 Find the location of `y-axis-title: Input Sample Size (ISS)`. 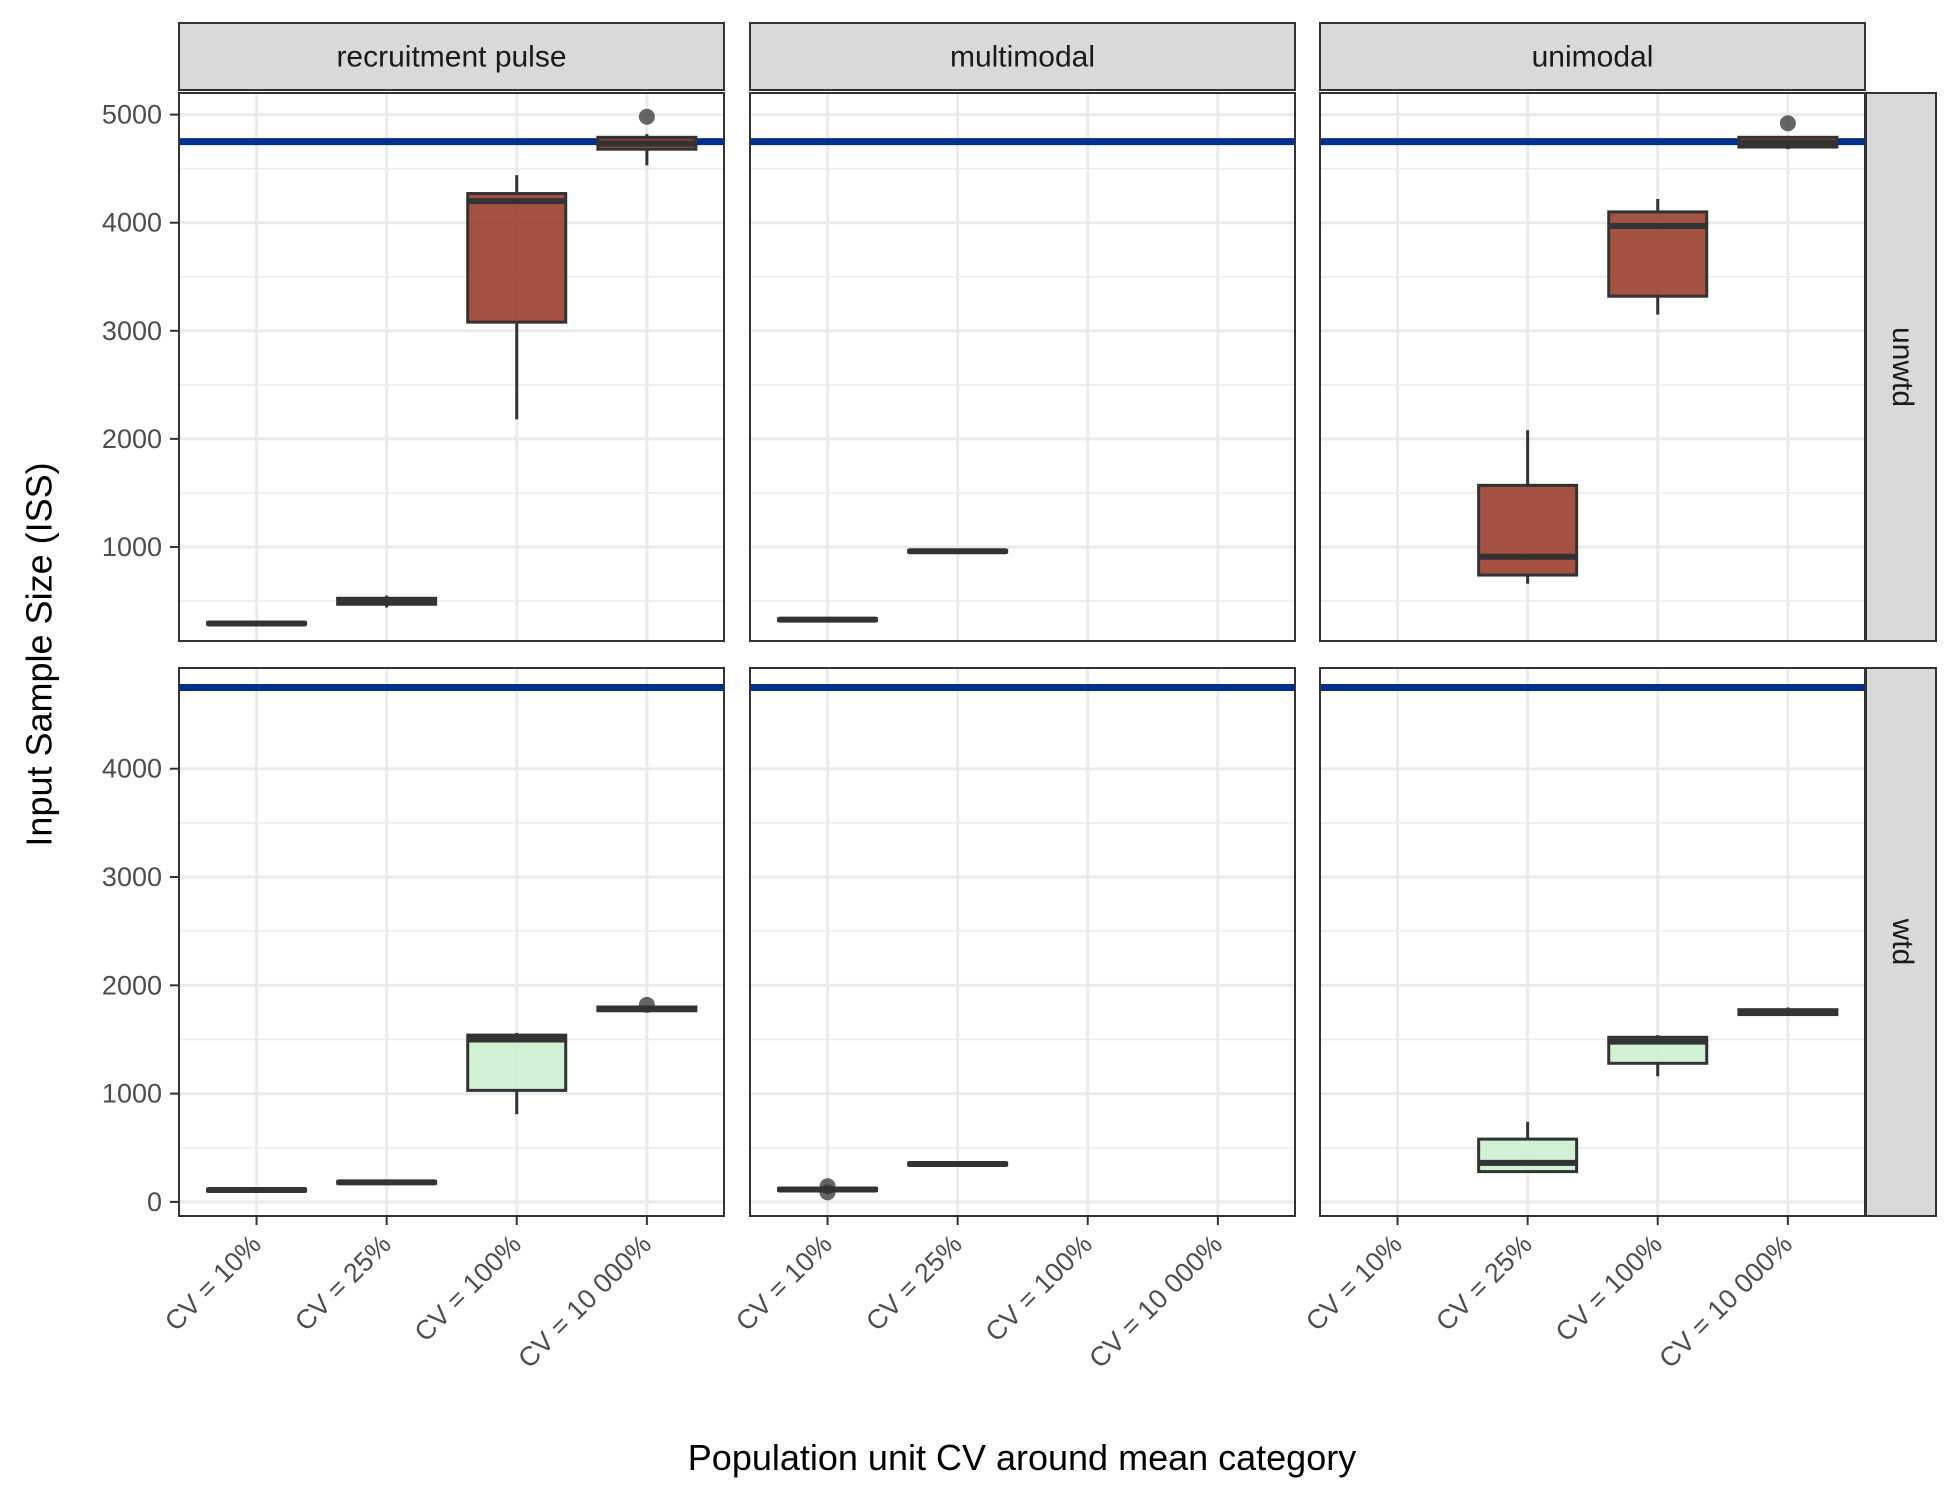

y-axis-title: Input Sample Size (ISS) is located at coordinates (39, 654).